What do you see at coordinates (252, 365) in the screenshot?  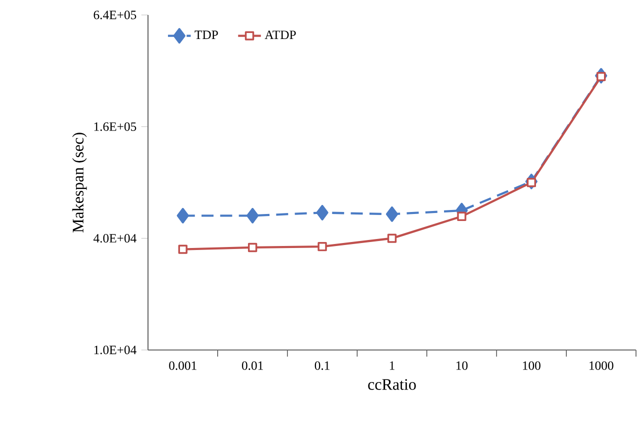 I see `x-tick-label: 0.01` at bounding box center [252, 365].